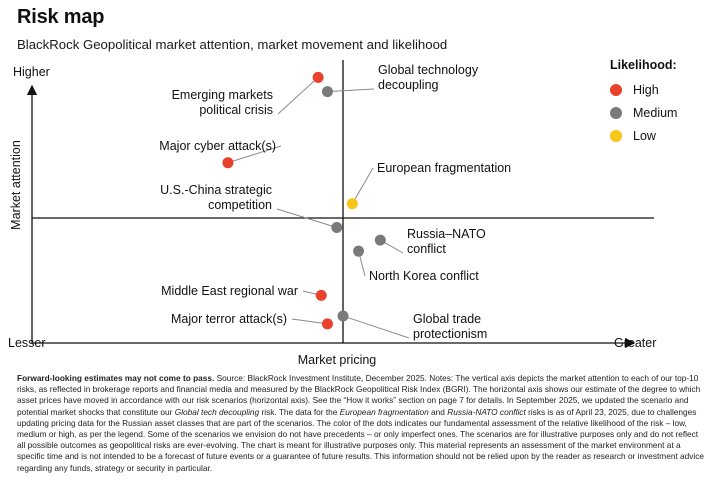  What do you see at coordinates (217, 411) in the screenshot?
I see `footnote-italic-1: Global tech decoupling` at bounding box center [217, 411].